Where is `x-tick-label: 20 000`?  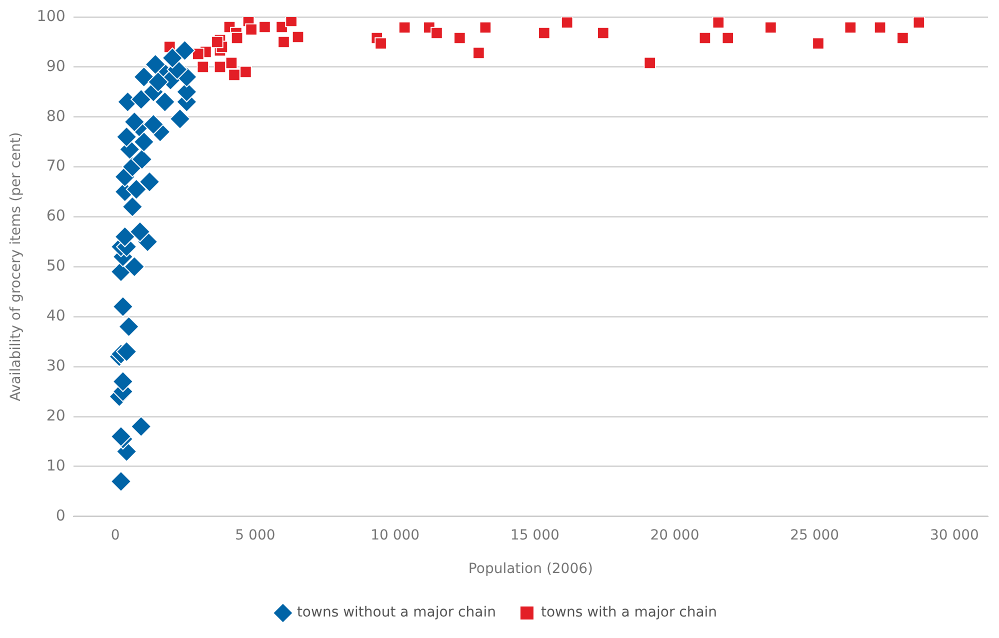
x-tick-label: 20 000 is located at coordinates (675, 535).